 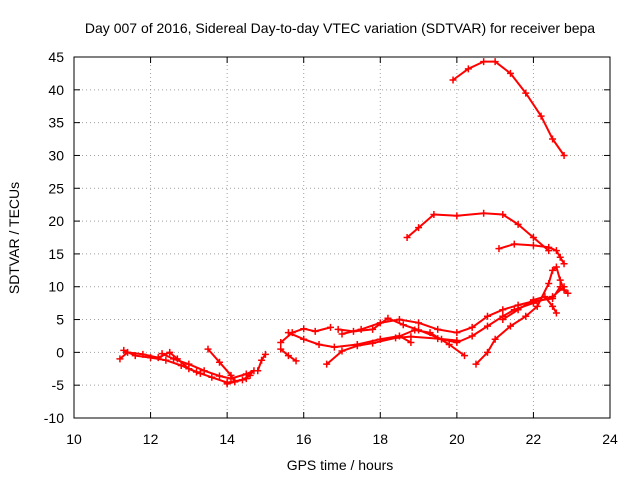 I want to click on y-tick-labels: -10 -5 0 5 10 15 20 25 30 35 40 45, so click(x=54, y=237).